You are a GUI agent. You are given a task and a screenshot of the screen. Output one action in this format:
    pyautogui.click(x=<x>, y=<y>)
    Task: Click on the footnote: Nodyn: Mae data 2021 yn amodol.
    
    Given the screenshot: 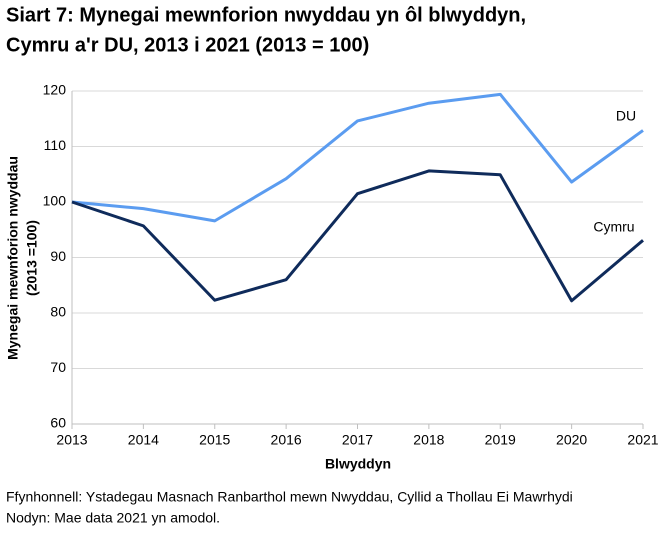 What is the action you would take?
    pyautogui.click(x=113, y=518)
    